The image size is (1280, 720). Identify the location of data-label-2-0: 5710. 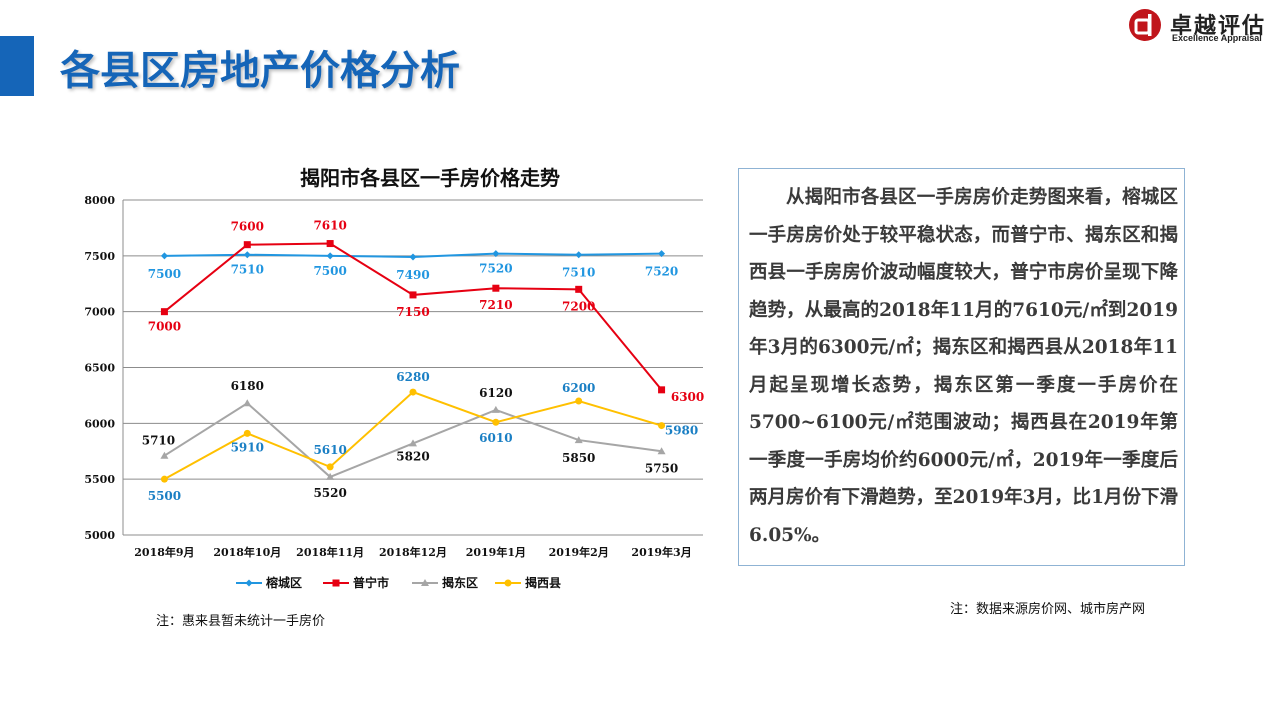
(158, 441).